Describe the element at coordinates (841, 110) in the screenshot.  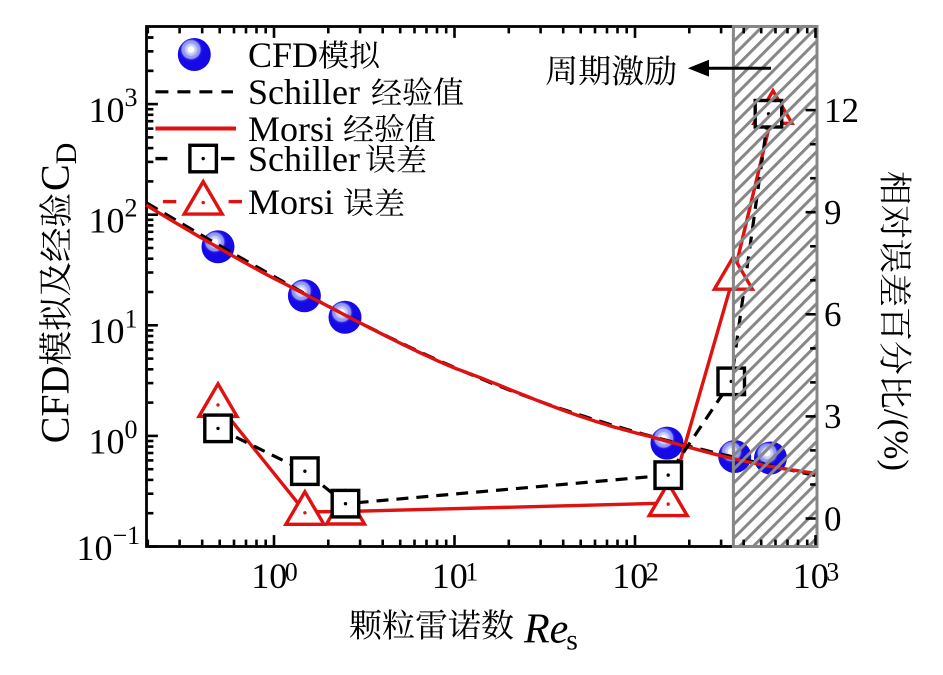
I see `svg-text: 12` at that location.